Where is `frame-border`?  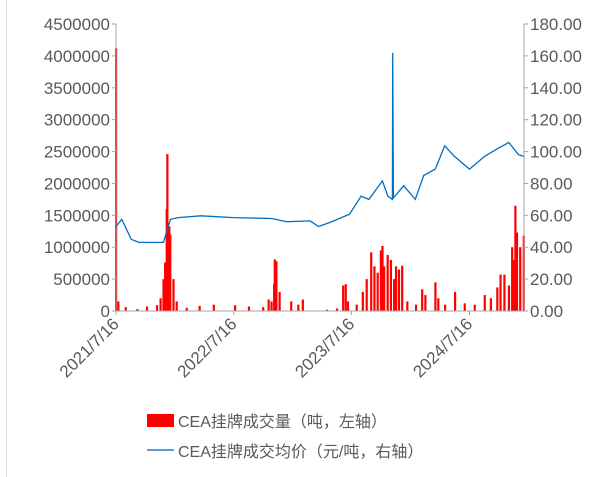
frame-border is located at coordinates (6, 238).